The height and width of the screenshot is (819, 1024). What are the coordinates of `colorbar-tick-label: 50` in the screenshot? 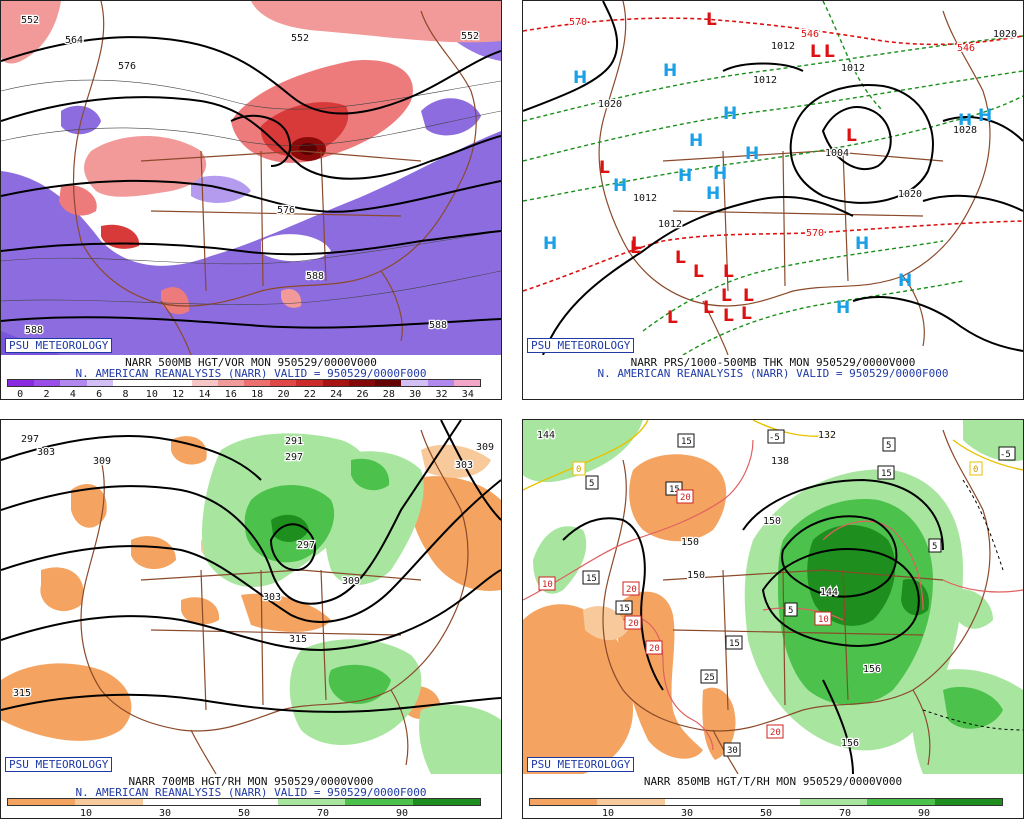 It's located at (766, 813).